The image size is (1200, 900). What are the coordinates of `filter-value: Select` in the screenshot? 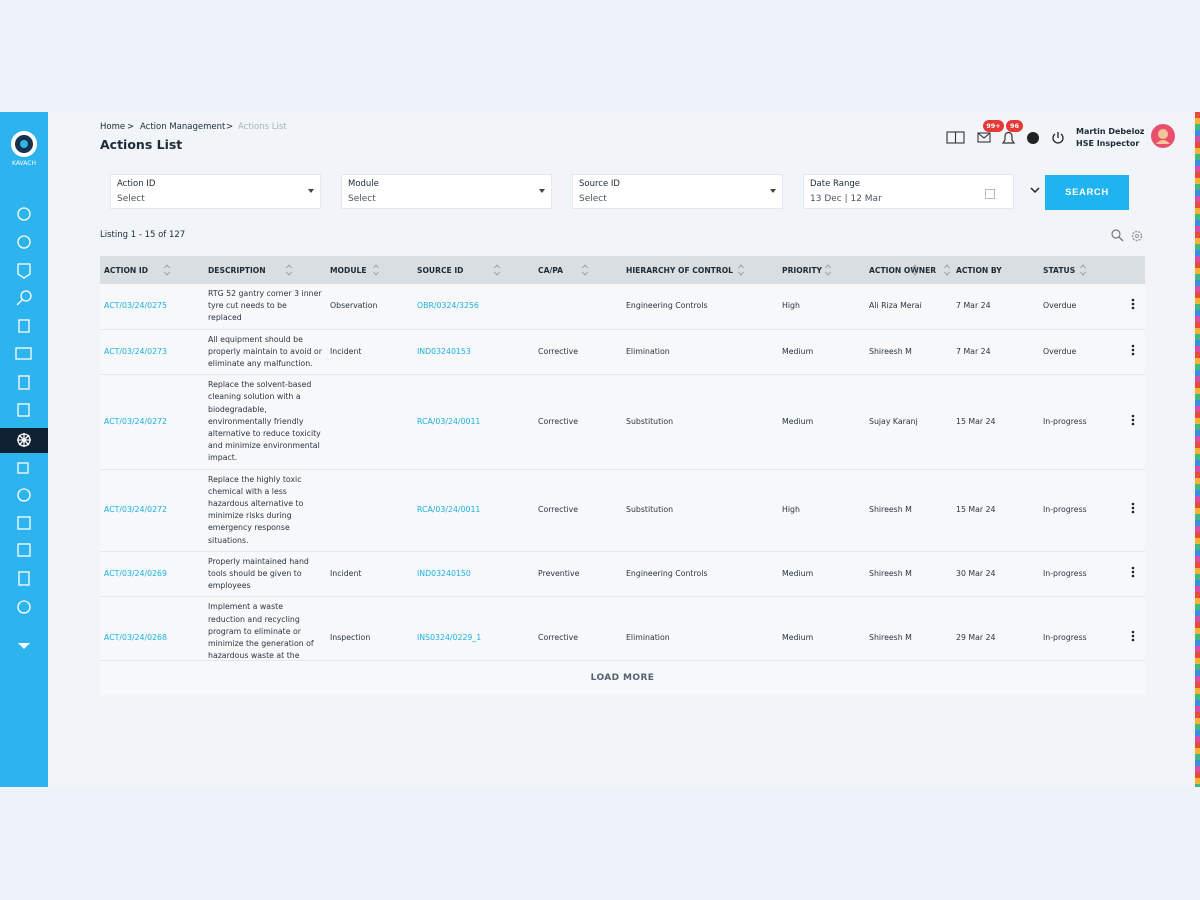 It's located at (593, 199).